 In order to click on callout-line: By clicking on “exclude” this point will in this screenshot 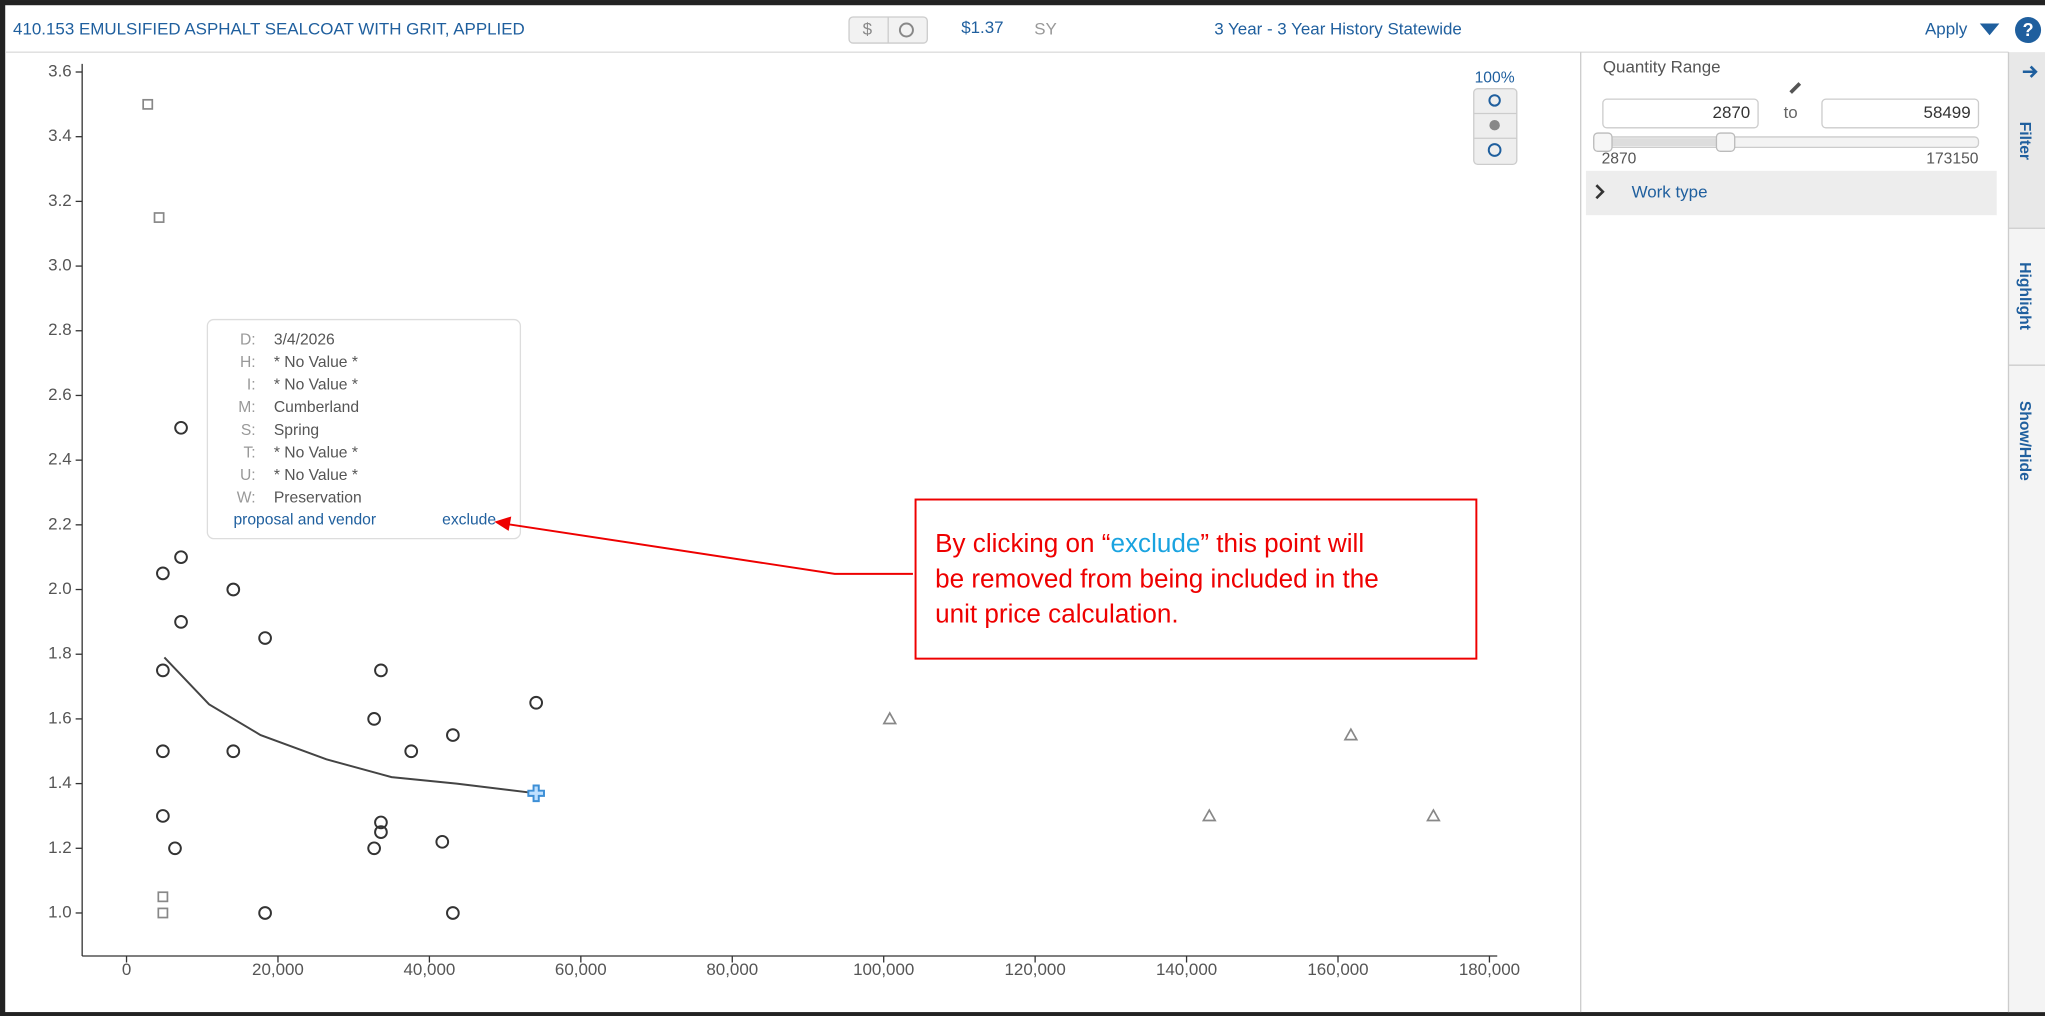, I will do `click(1149, 543)`.